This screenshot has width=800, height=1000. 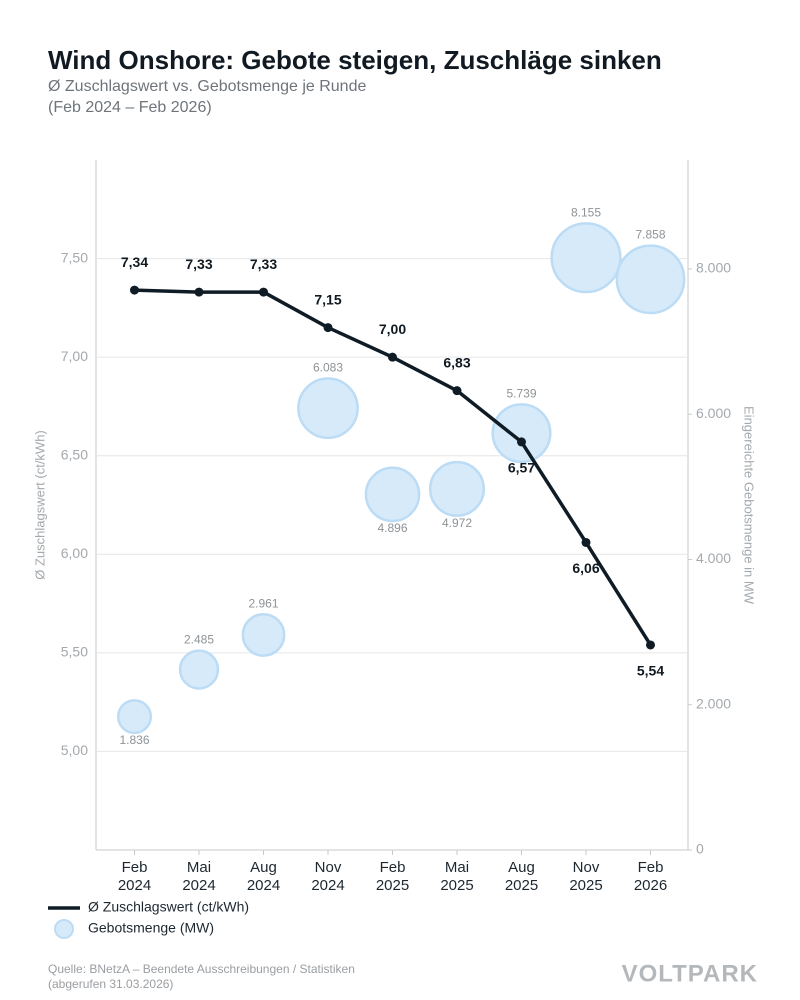 What do you see at coordinates (74, 454) in the screenshot?
I see `y-tick-label: 6,50` at bounding box center [74, 454].